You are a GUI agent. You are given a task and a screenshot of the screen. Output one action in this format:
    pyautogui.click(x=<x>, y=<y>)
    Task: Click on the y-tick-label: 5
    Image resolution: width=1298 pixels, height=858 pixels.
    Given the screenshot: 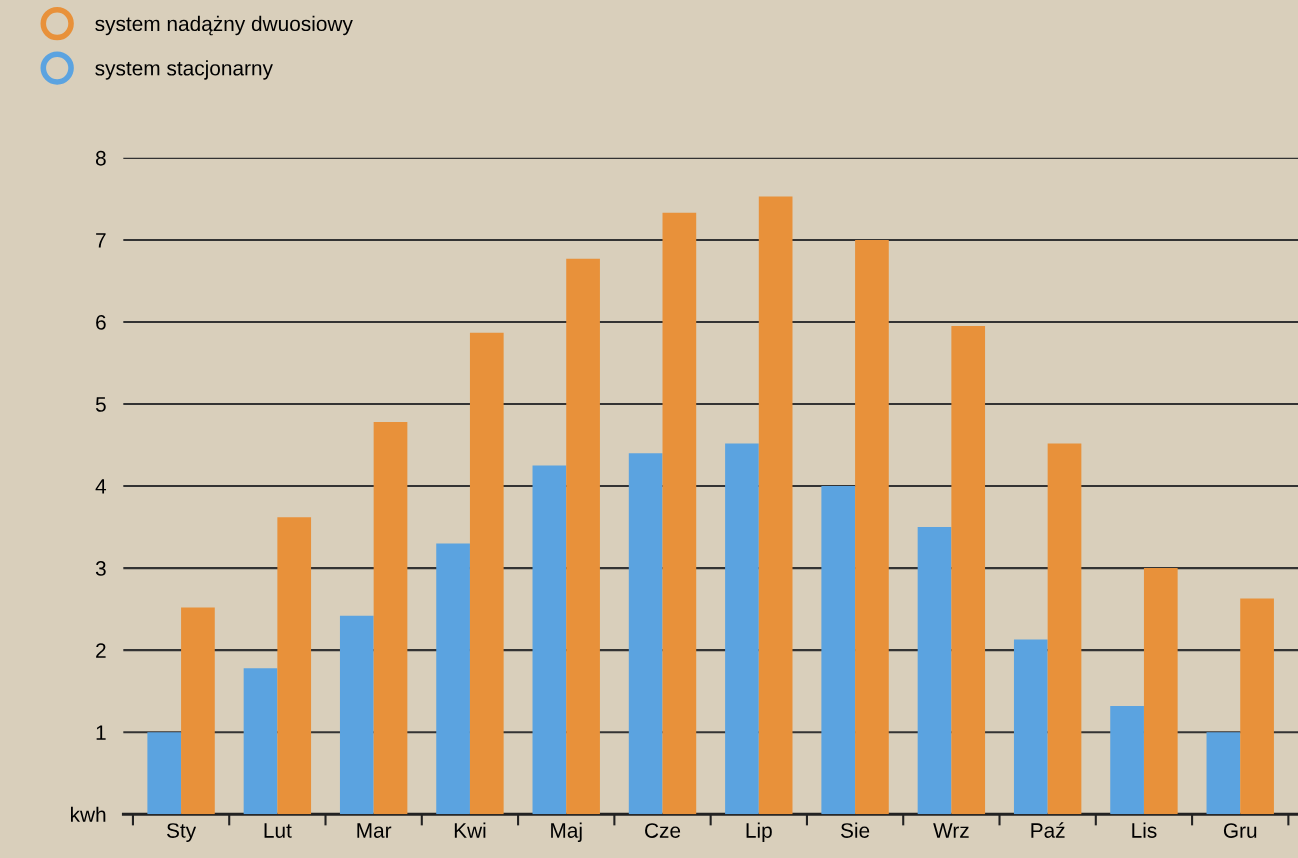 What is the action you would take?
    pyautogui.click(x=100, y=404)
    